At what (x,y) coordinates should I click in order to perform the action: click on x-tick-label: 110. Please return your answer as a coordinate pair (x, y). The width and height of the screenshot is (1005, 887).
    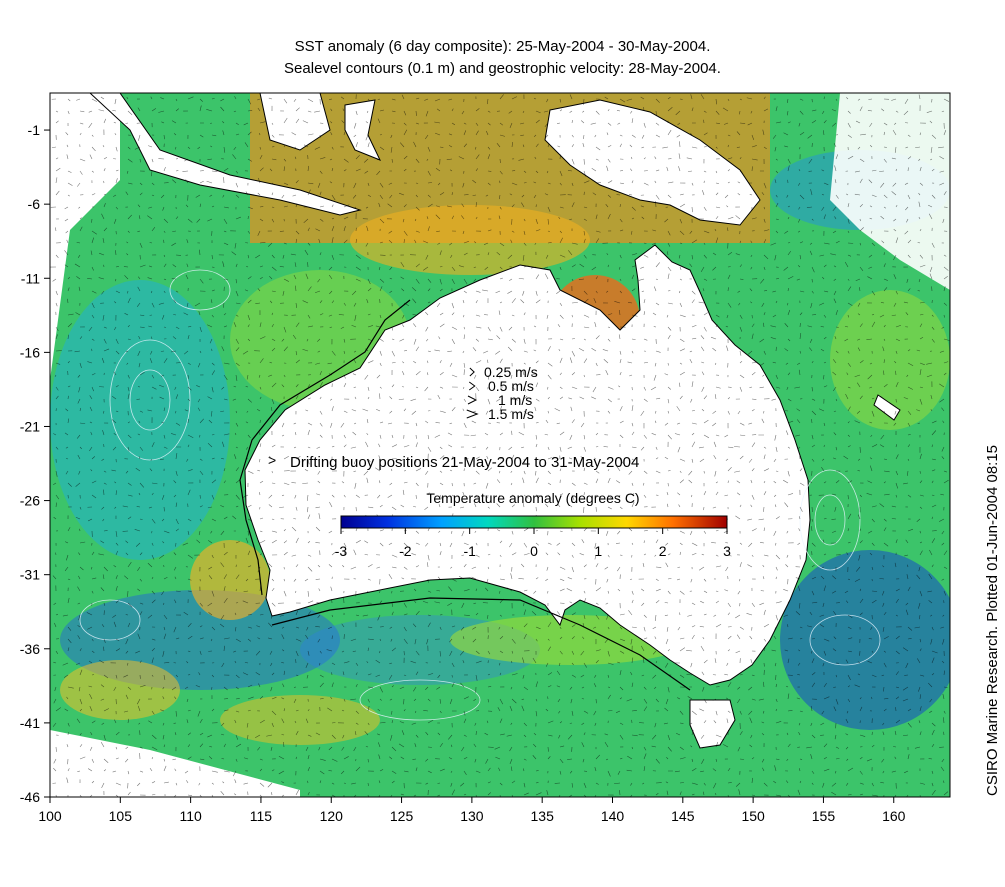
    Looking at the image, I should click on (190, 816).